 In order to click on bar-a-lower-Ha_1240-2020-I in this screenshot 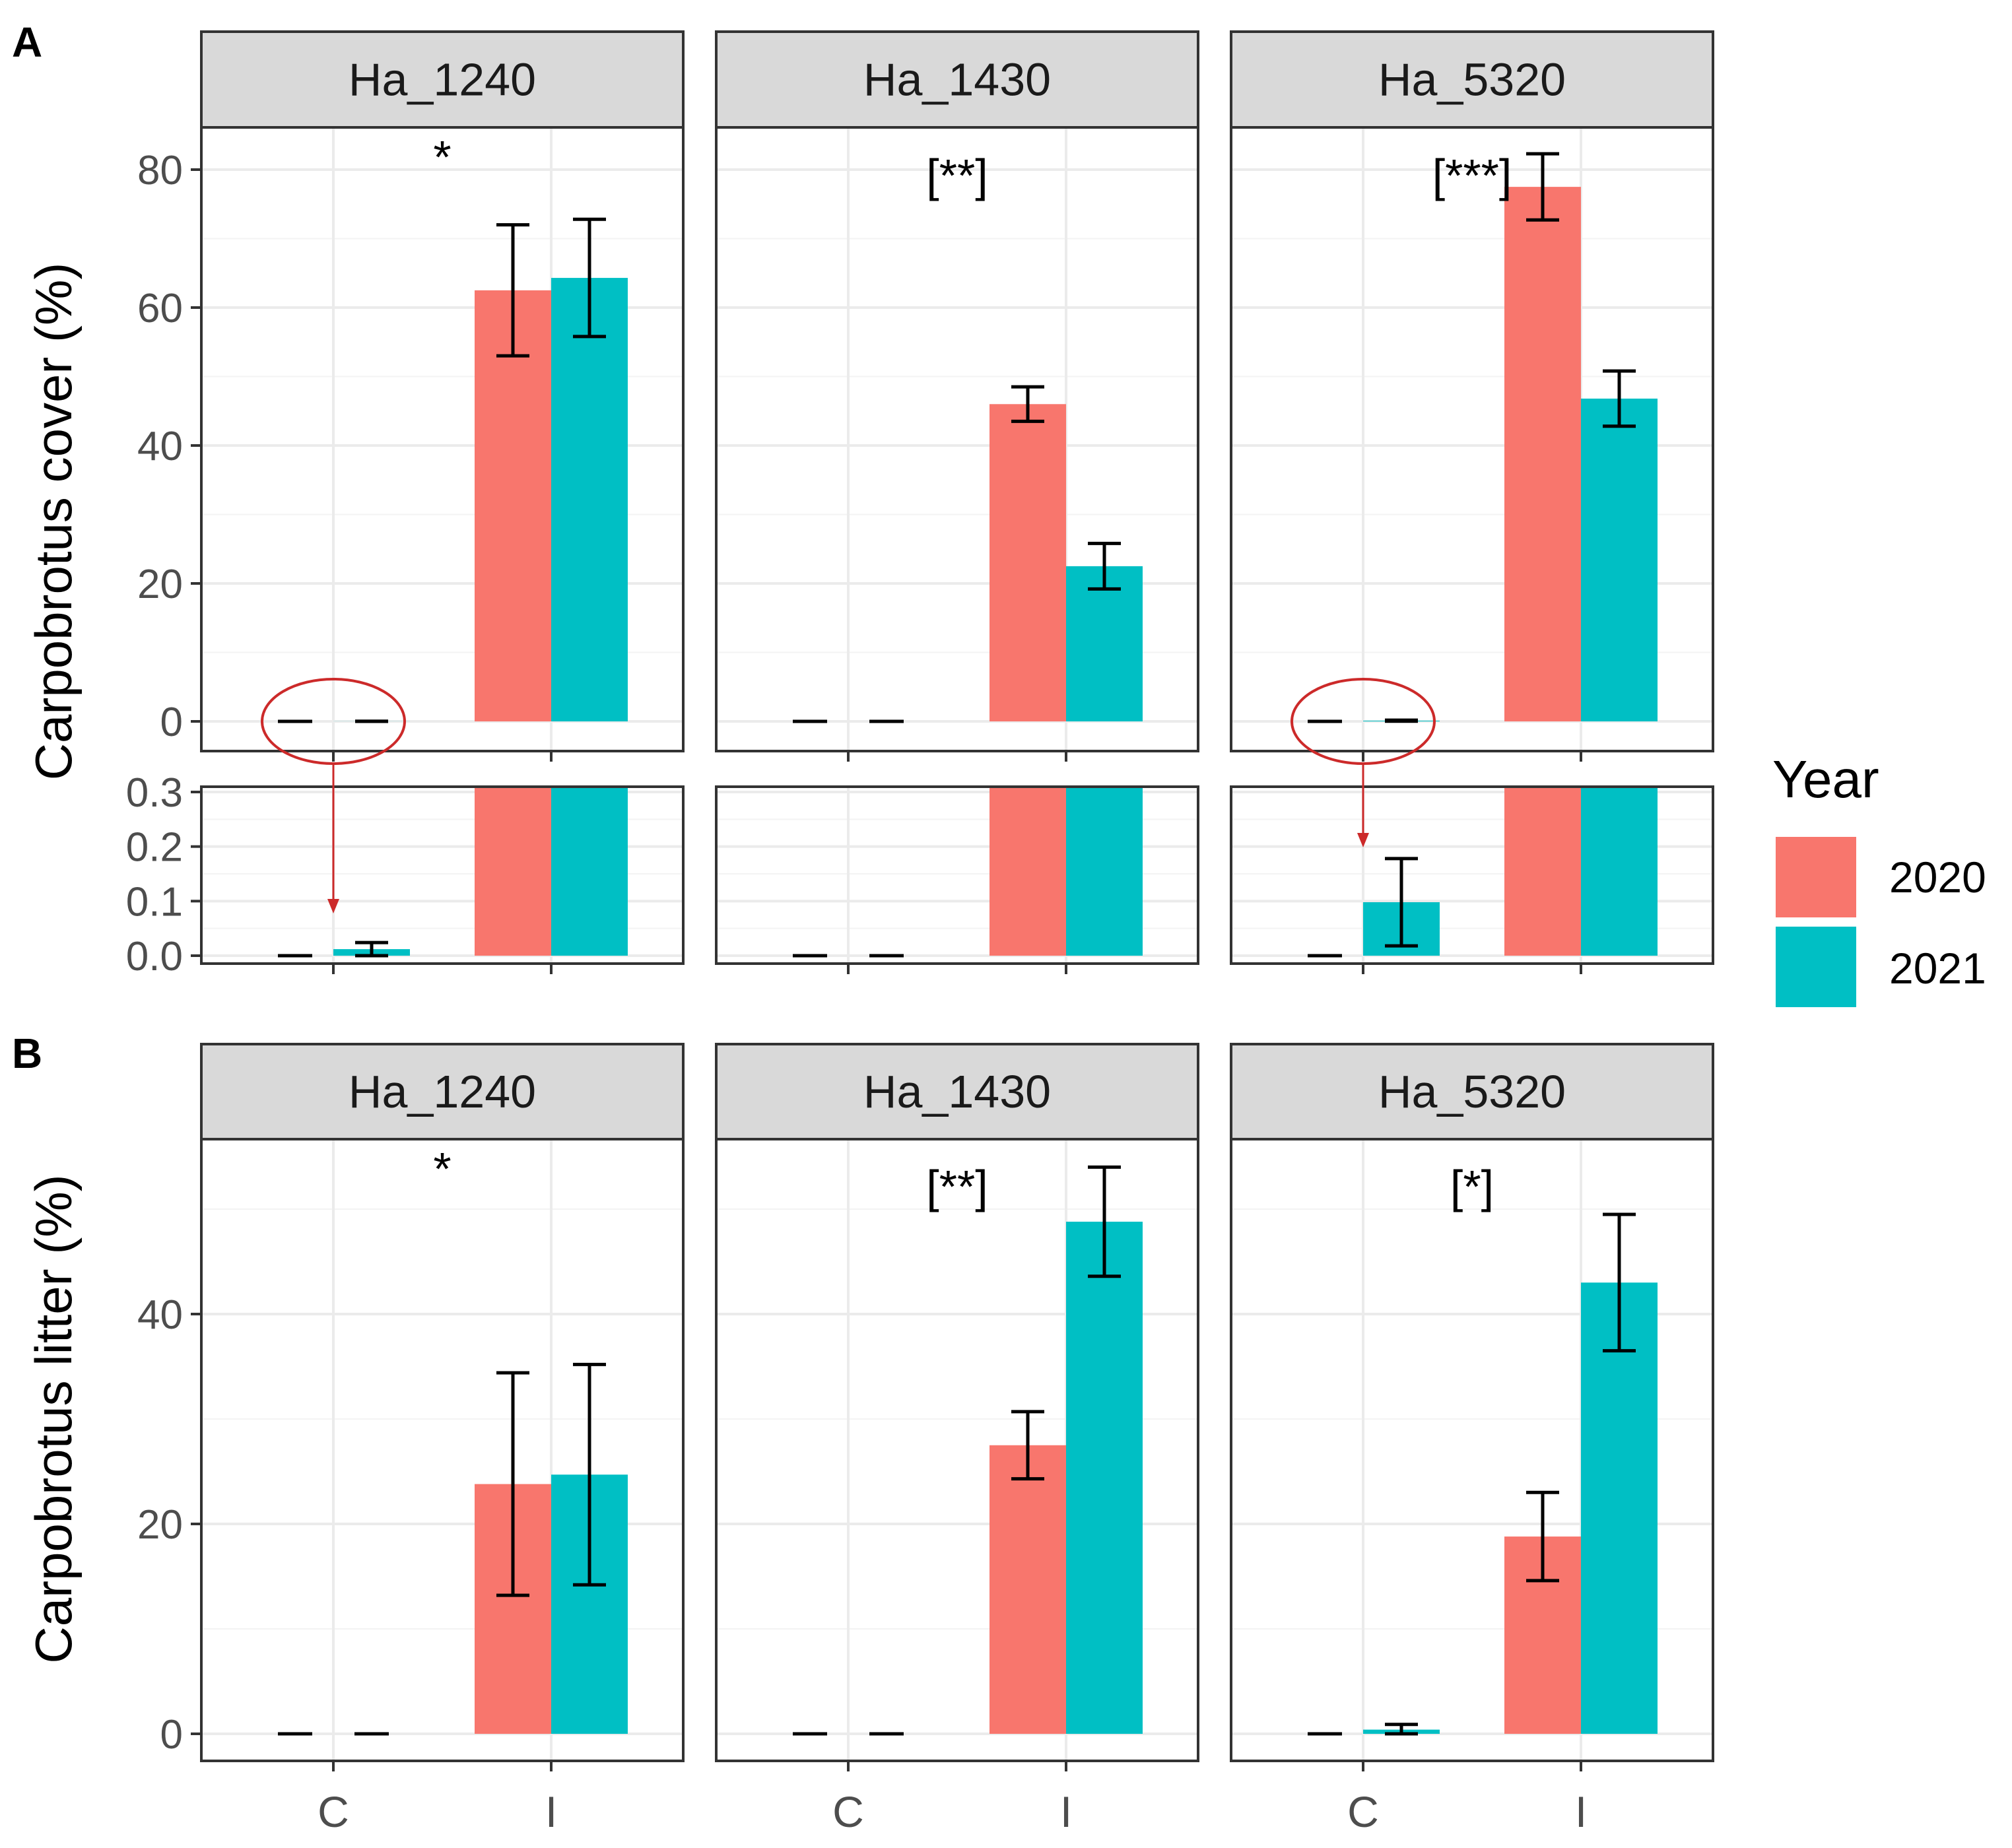, I will do `click(513, 872)`.